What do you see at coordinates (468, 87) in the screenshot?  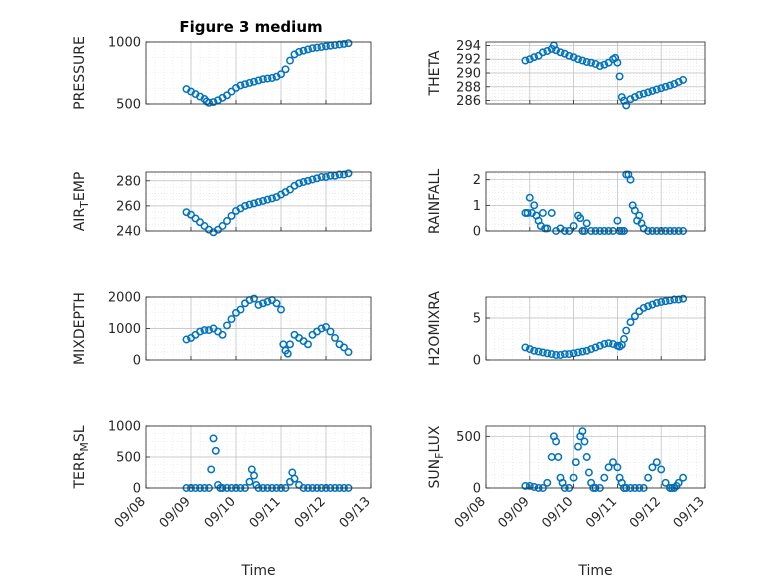 I see `y-tick-label: 288` at bounding box center [468, 87].